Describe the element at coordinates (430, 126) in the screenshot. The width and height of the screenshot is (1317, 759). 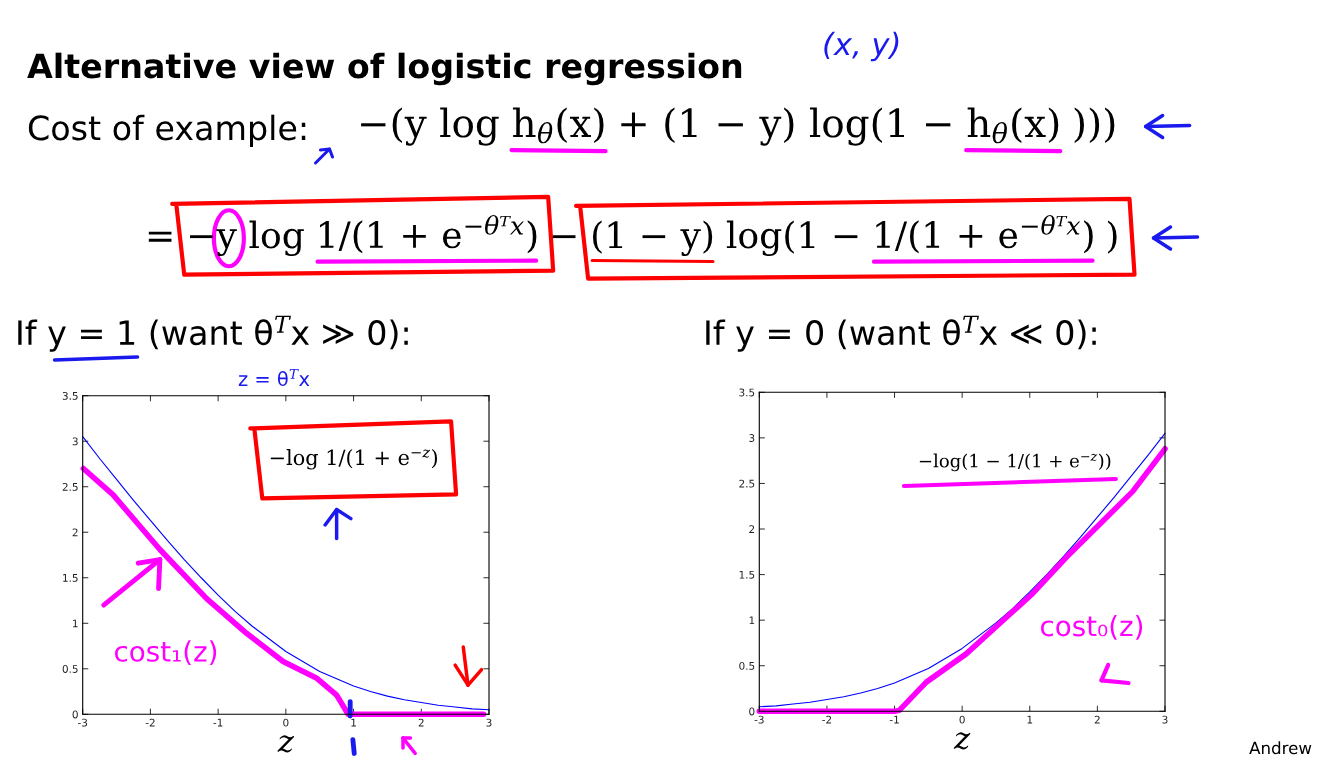
I see `text: −(y log` at that location.